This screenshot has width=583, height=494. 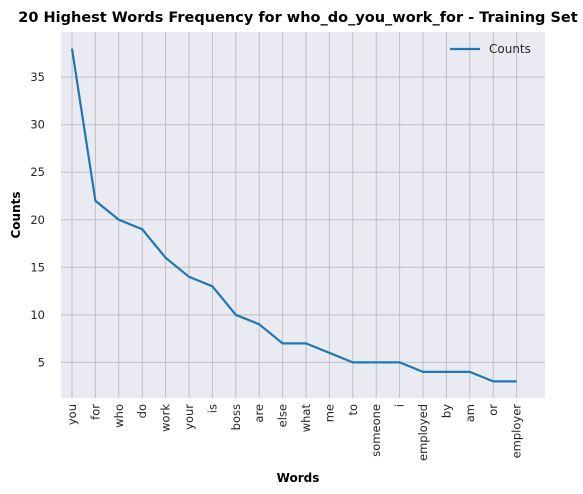 What do you see at coordinates (470, 413) in the screenshot?
I see `x-tick-label: am` at bounding box center [470, 413].